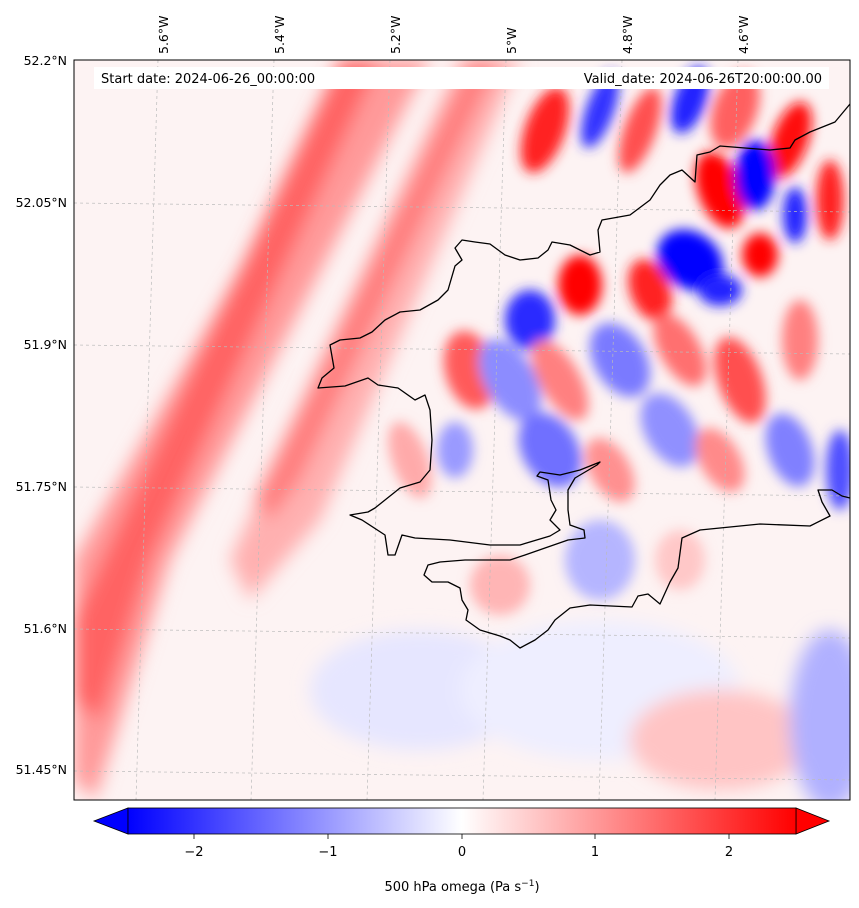 This screenshot has width=859, height=908. What do you see at coordinates (41, 486) in the screenshot?
I see `lat-label: 51.75°N` at bounding box center [41, 486].